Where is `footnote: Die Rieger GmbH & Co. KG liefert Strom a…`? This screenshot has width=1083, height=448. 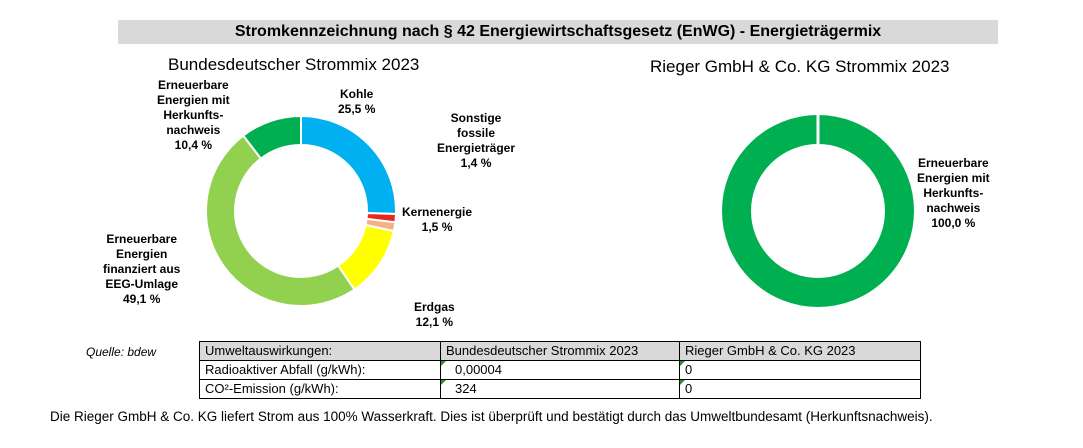 footnote: Die Rieger GmbH & Co. KG liefert Strom a… is located at coordinates (491, 416).